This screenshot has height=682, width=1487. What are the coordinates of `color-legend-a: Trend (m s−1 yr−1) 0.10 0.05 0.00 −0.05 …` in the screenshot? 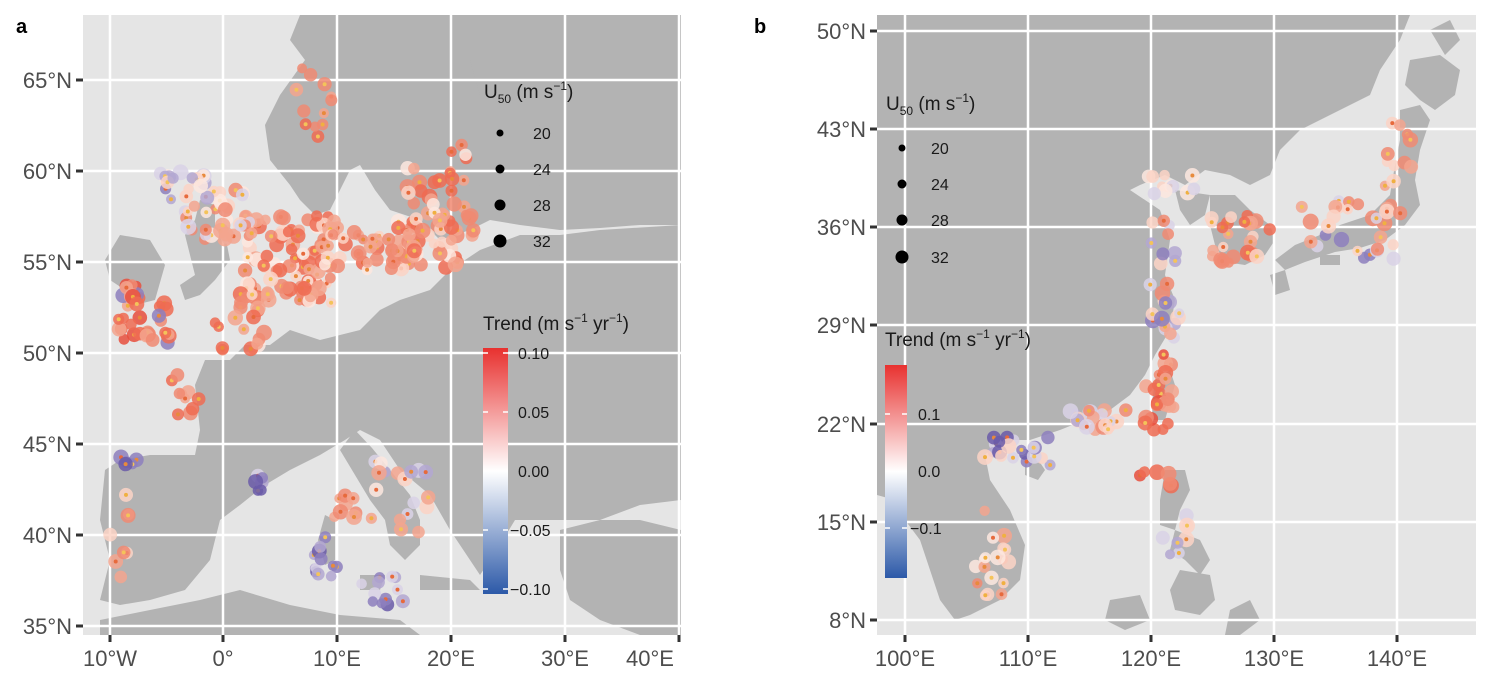 It's located at (556, 455).